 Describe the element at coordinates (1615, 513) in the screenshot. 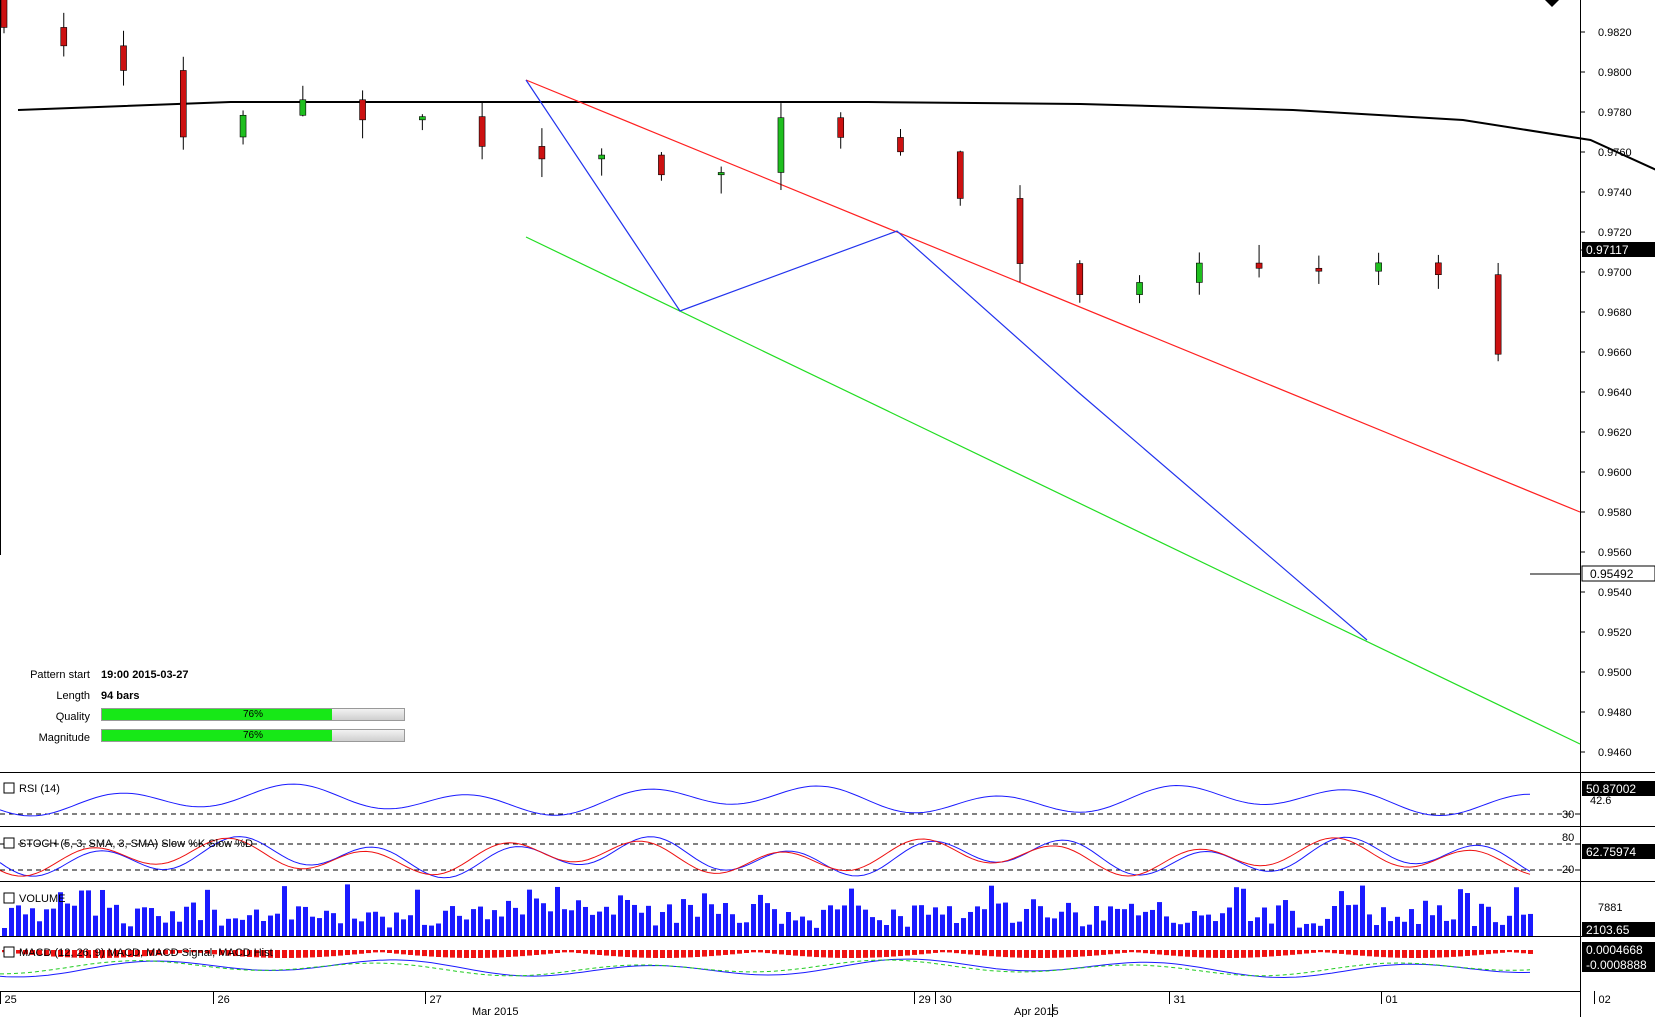

I see `price-tick-label: 0.9580` at that location.